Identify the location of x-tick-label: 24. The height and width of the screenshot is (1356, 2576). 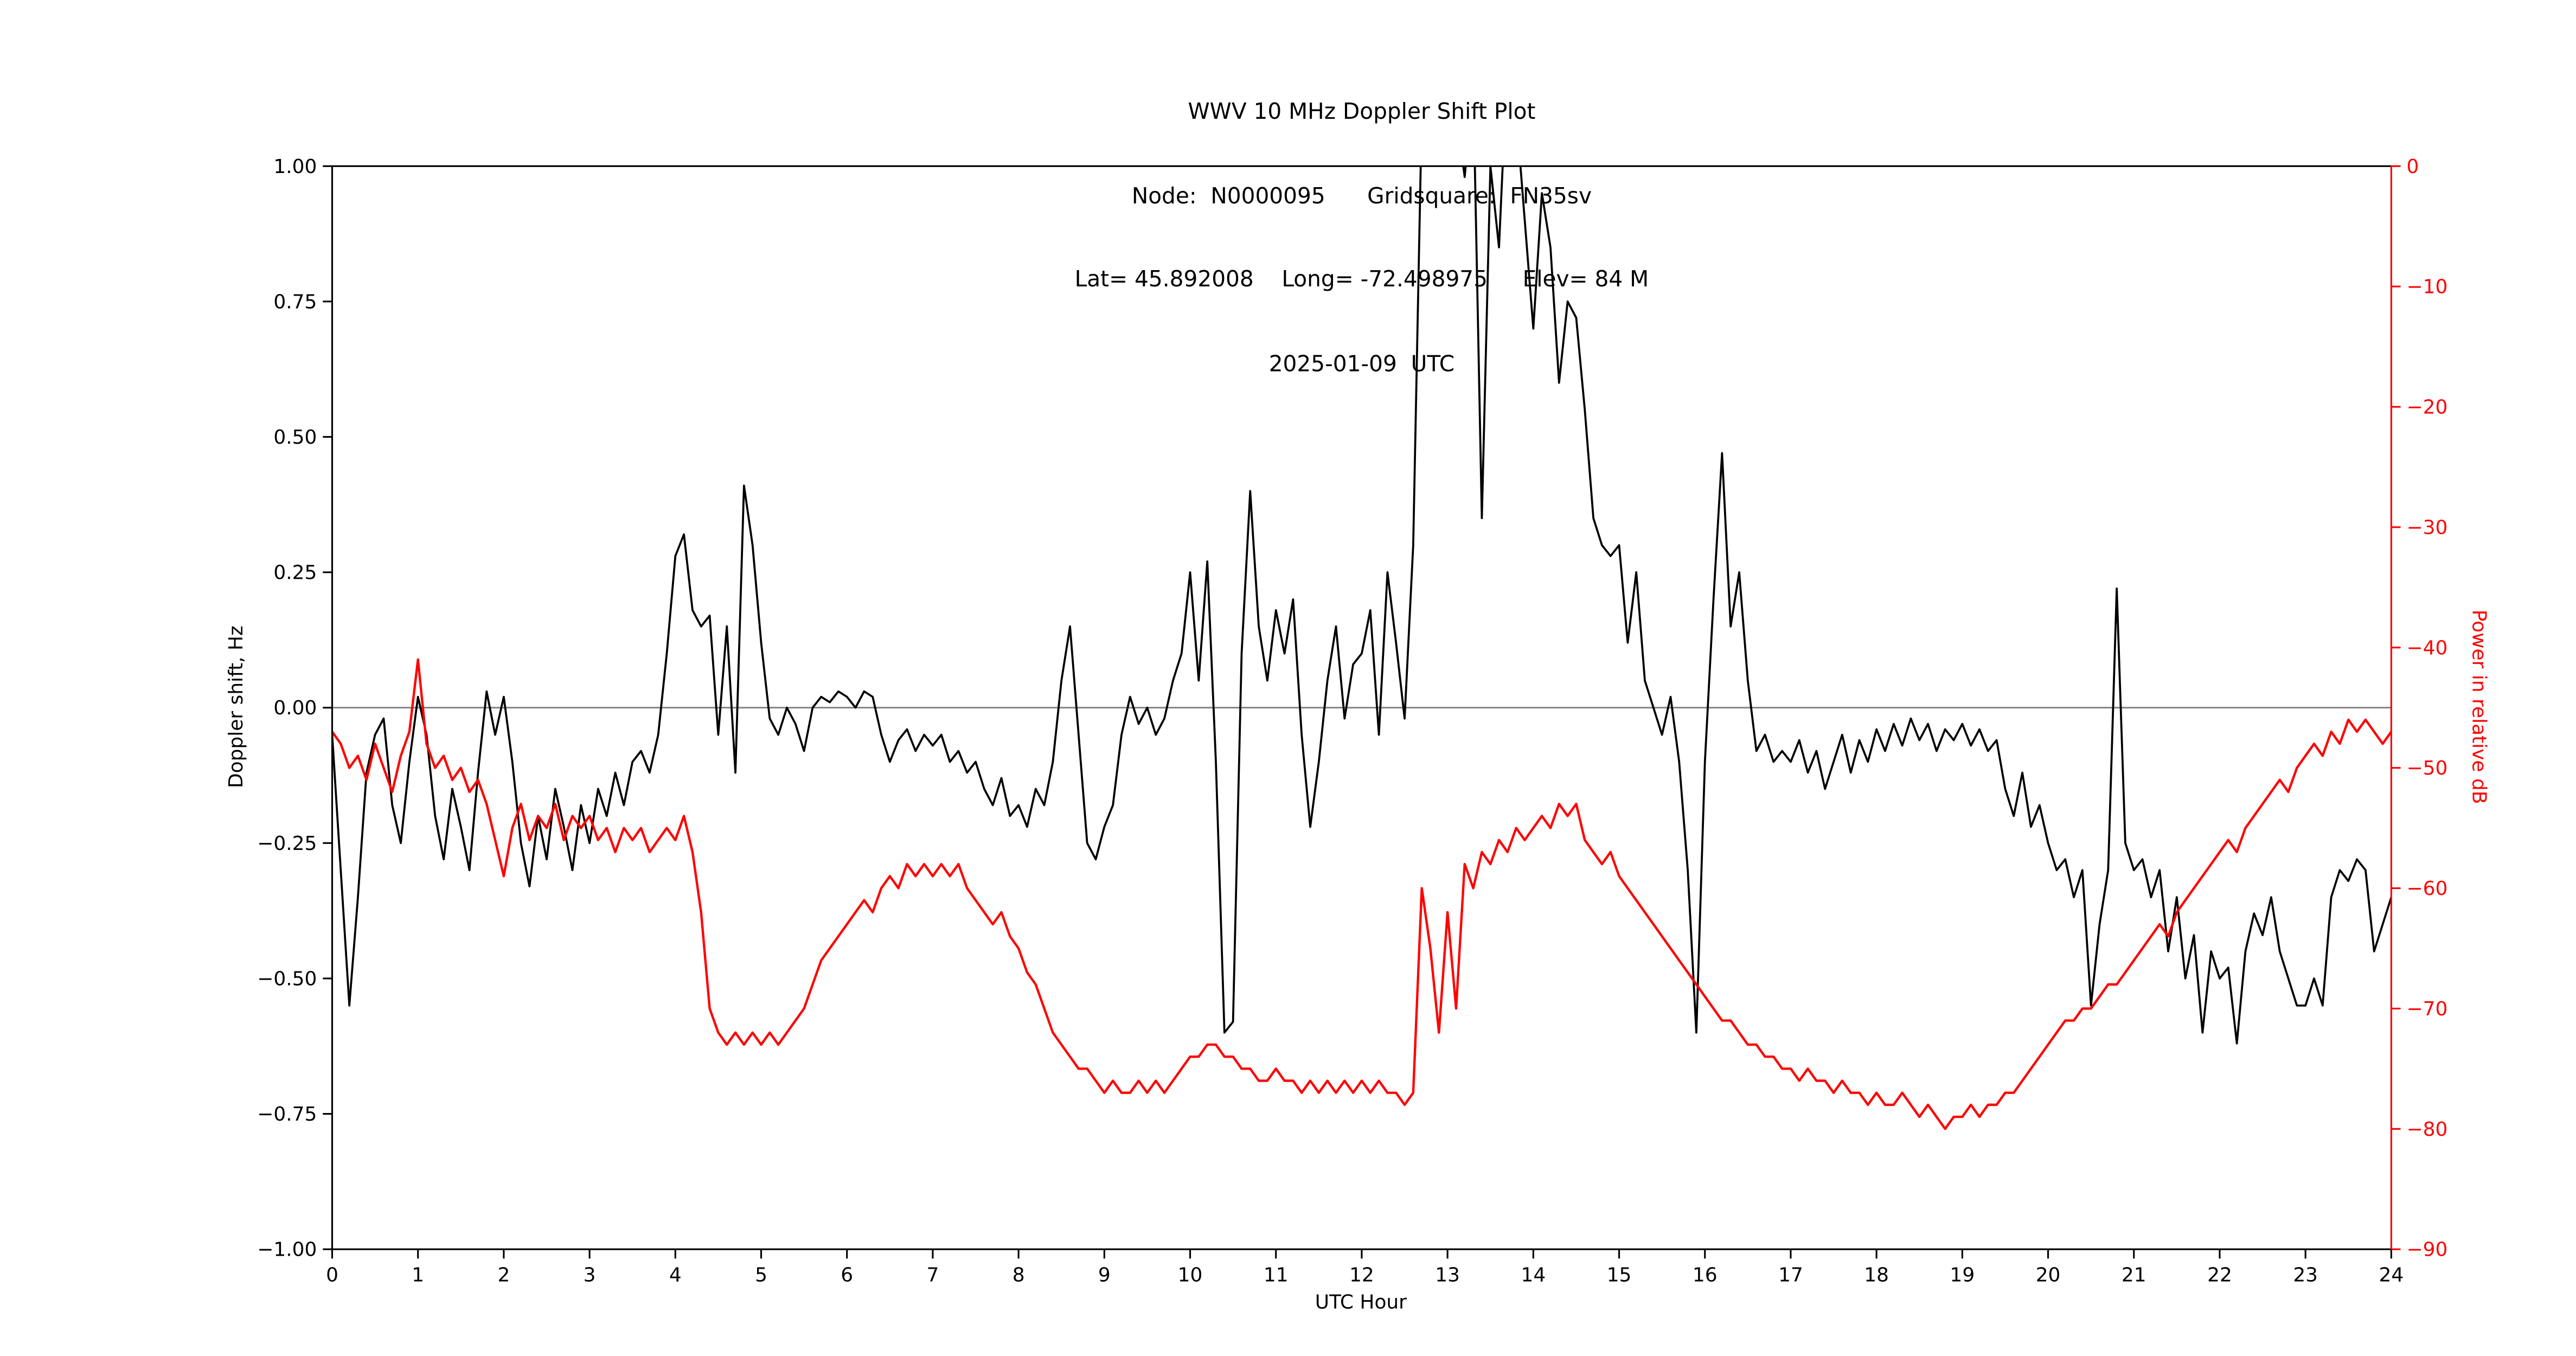
(2391, 1275).